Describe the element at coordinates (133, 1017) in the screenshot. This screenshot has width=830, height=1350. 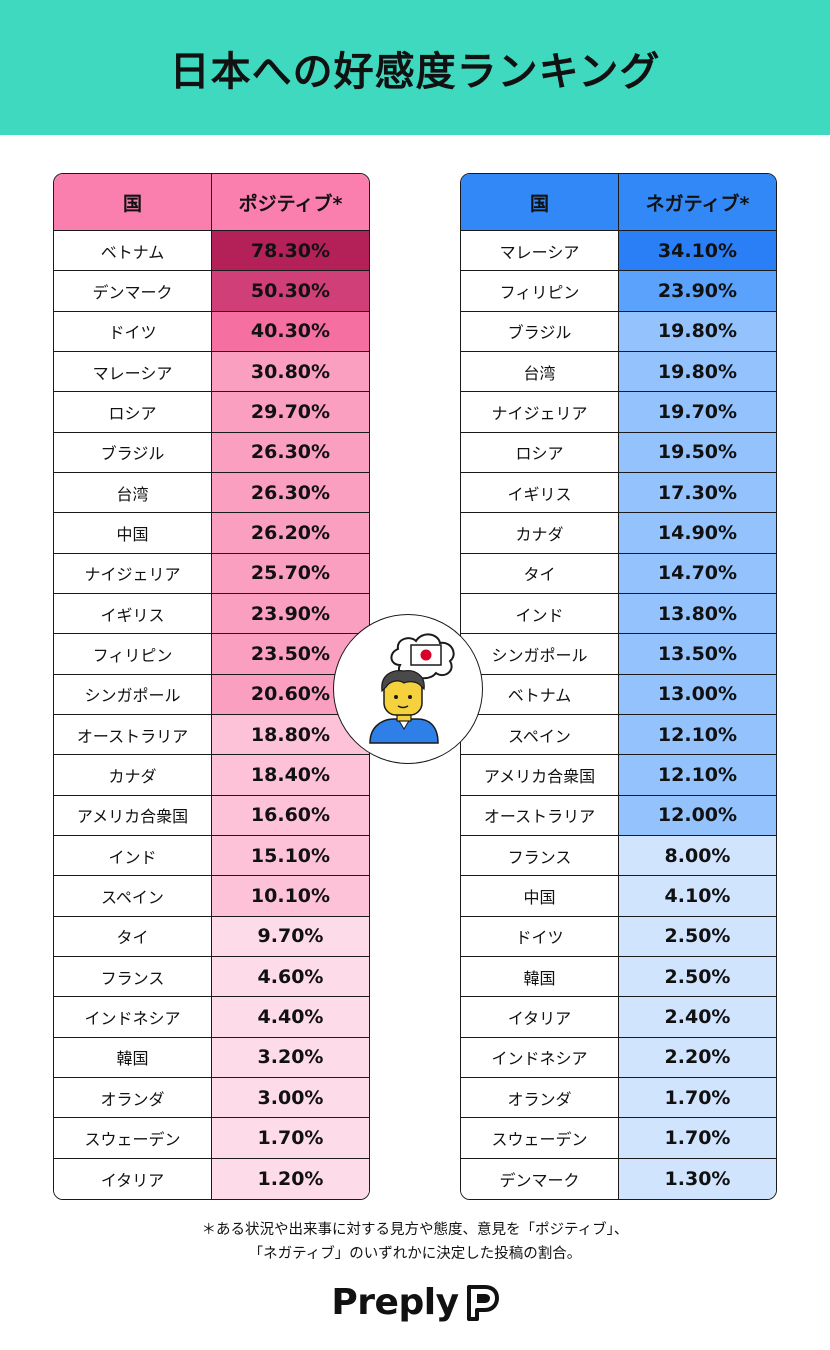
I see `positive-country-cell: インドネシア` at that location.